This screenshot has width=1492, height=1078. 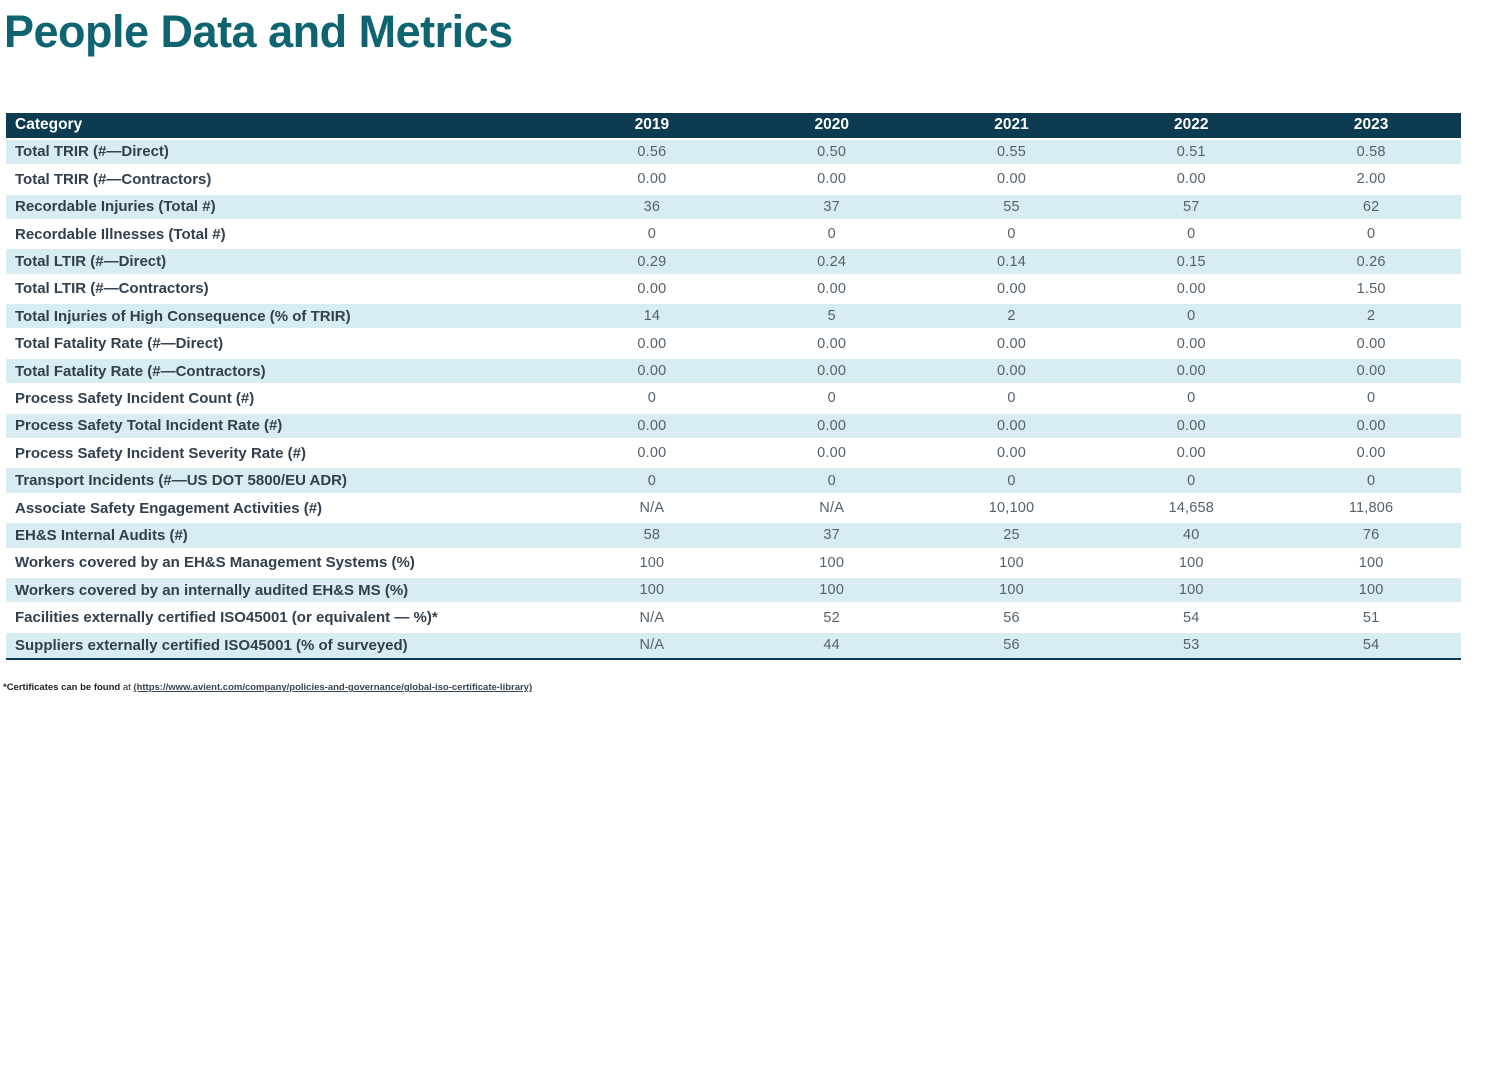 What do you see at coordinates (284, 427) in the screenshot?
I see `category-cell: Process Safety Total Incident Rate (#)` at bounding box center [284, 427].